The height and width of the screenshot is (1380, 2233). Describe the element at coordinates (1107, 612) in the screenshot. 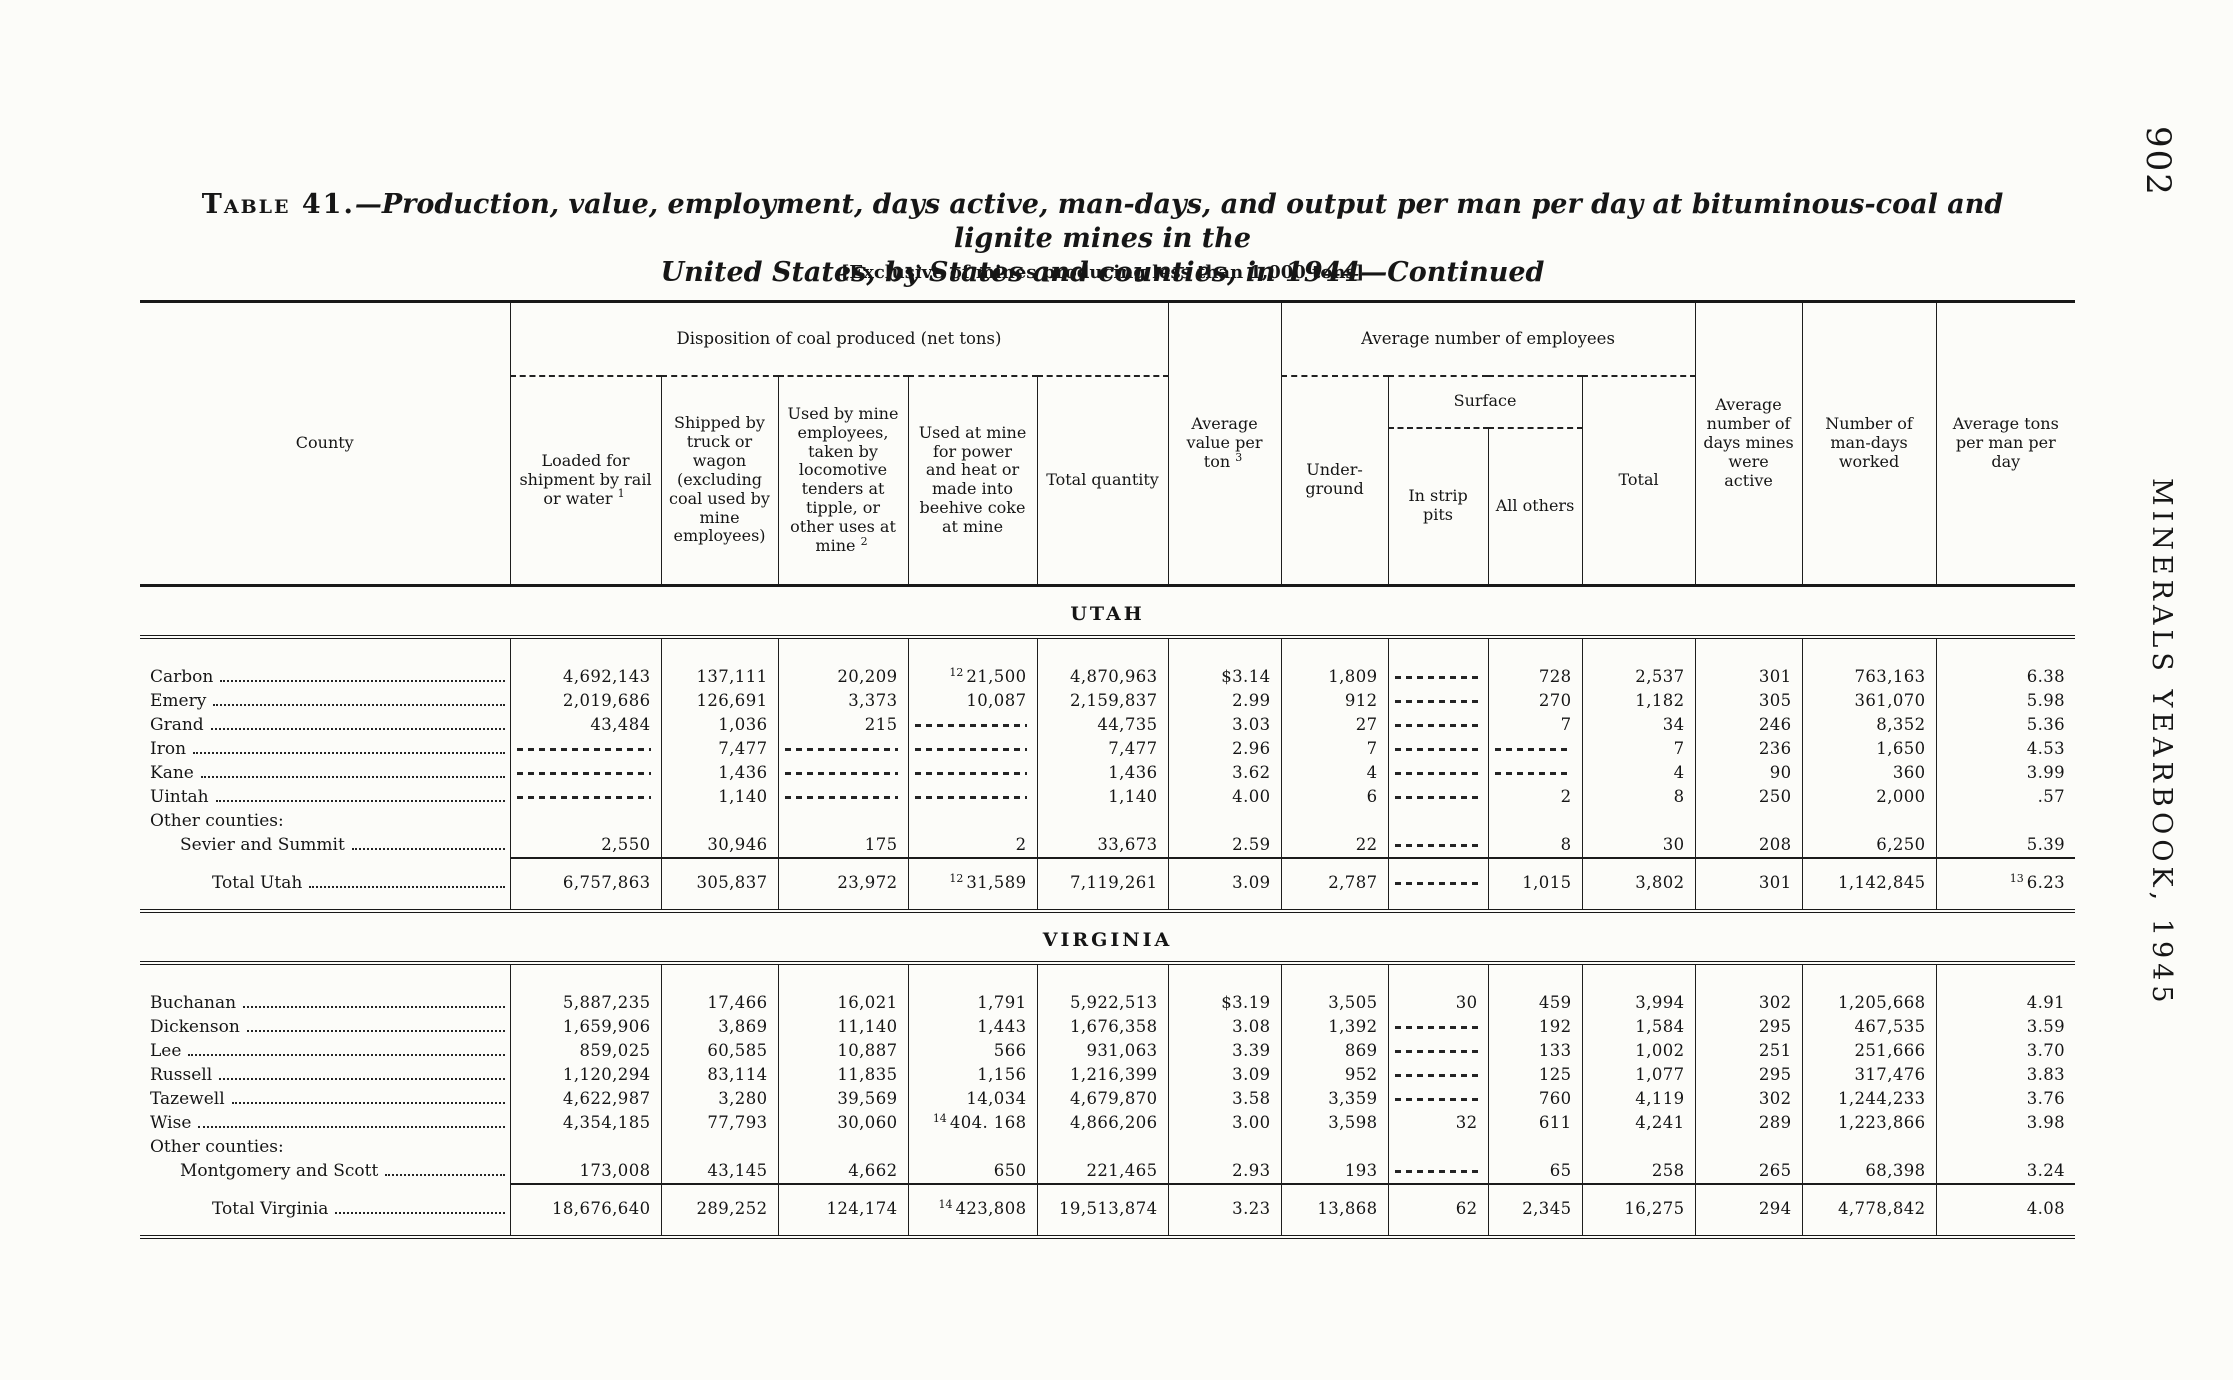

I see `section-header-row: UTAH` at that location.